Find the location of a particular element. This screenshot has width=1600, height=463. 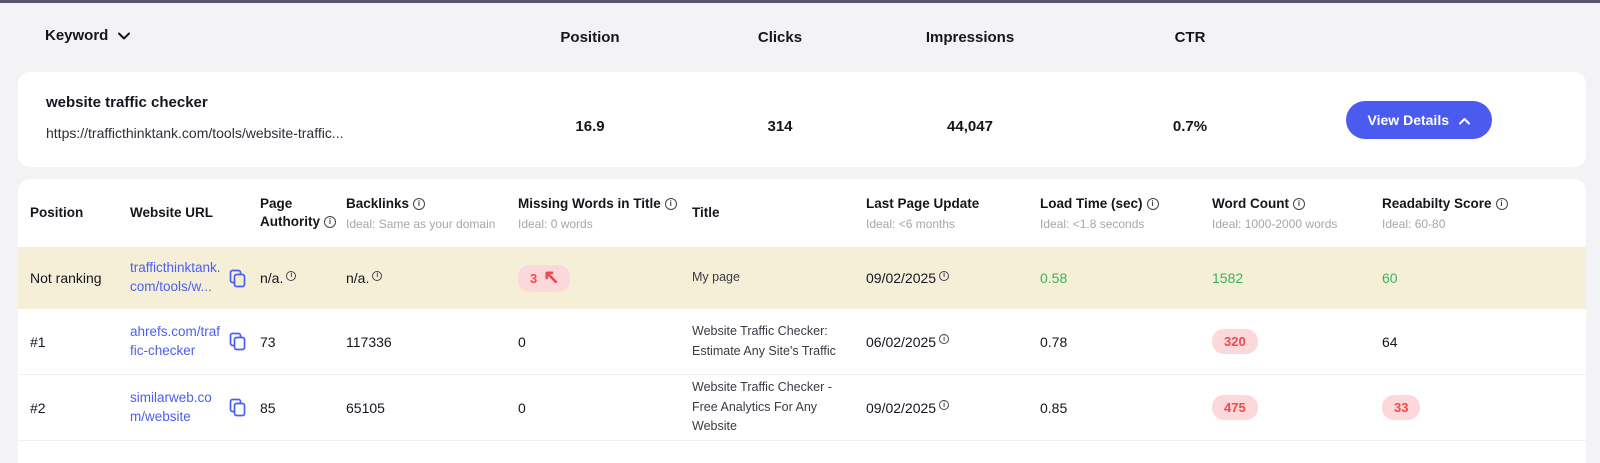

clicks-value: 314 is located at coordinates (780, 126).